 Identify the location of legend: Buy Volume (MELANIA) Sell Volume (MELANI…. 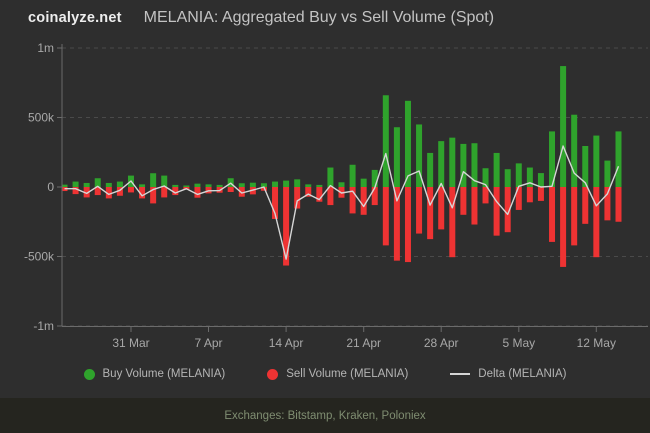
(325, 374).